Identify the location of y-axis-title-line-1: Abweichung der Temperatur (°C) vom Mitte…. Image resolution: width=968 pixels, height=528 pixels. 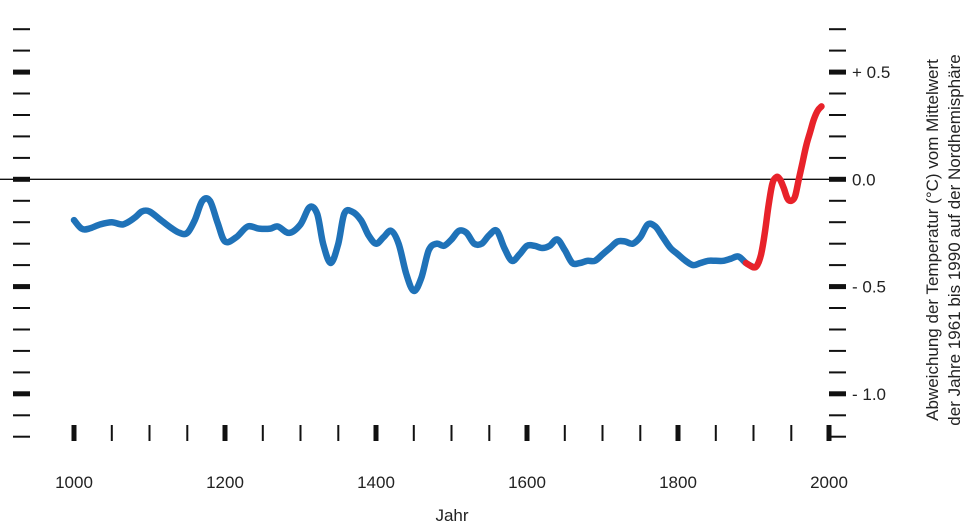
(932, 240).